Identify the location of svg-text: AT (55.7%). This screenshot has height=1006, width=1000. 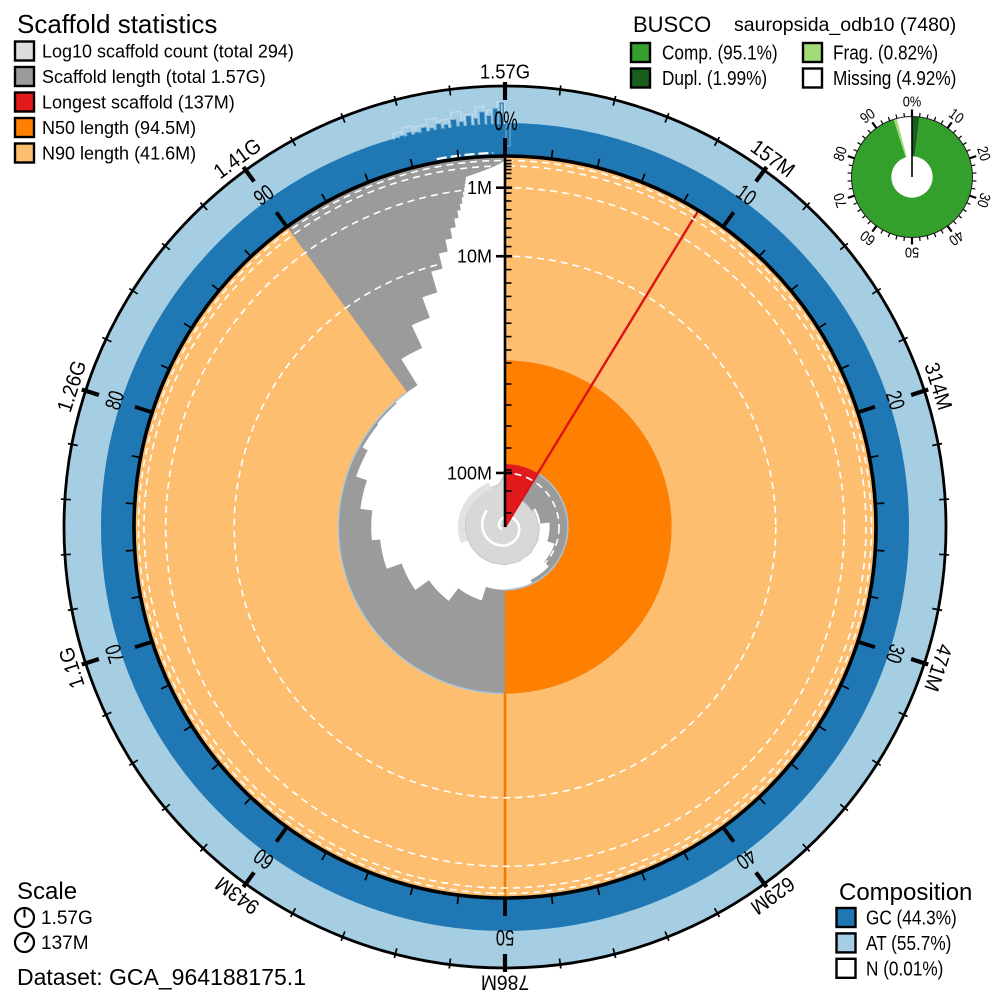
(908, 944).